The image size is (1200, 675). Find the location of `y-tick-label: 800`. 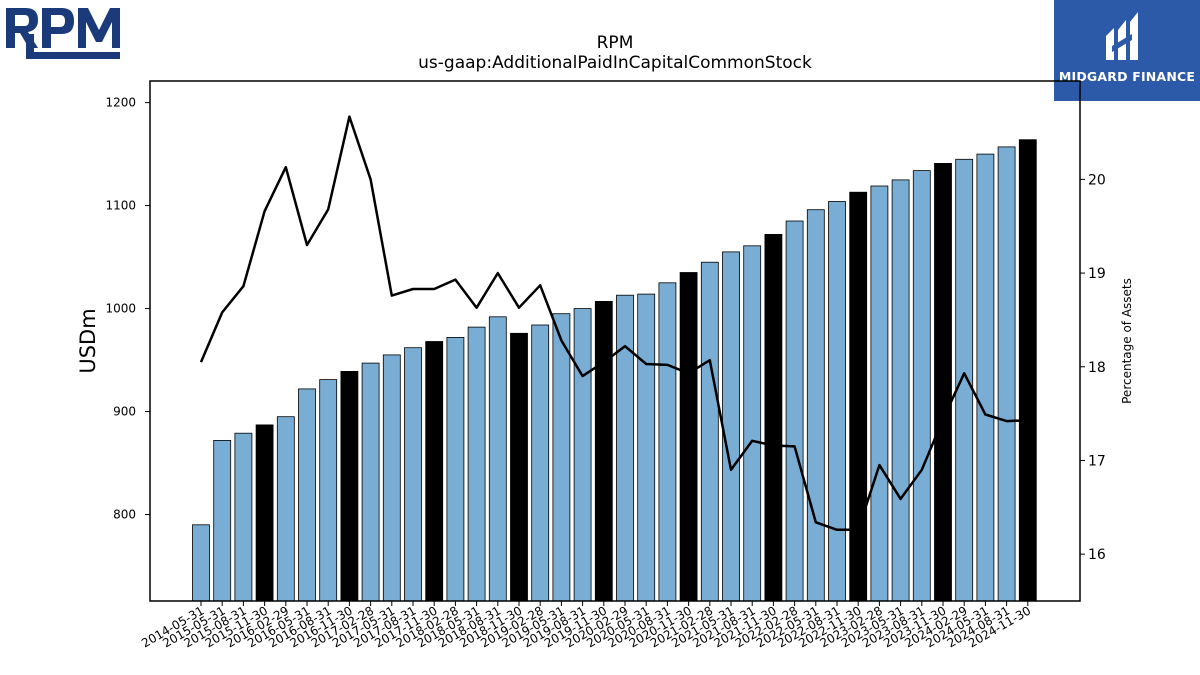

y-tick-label: 800 is located at coordinates (124, 515).